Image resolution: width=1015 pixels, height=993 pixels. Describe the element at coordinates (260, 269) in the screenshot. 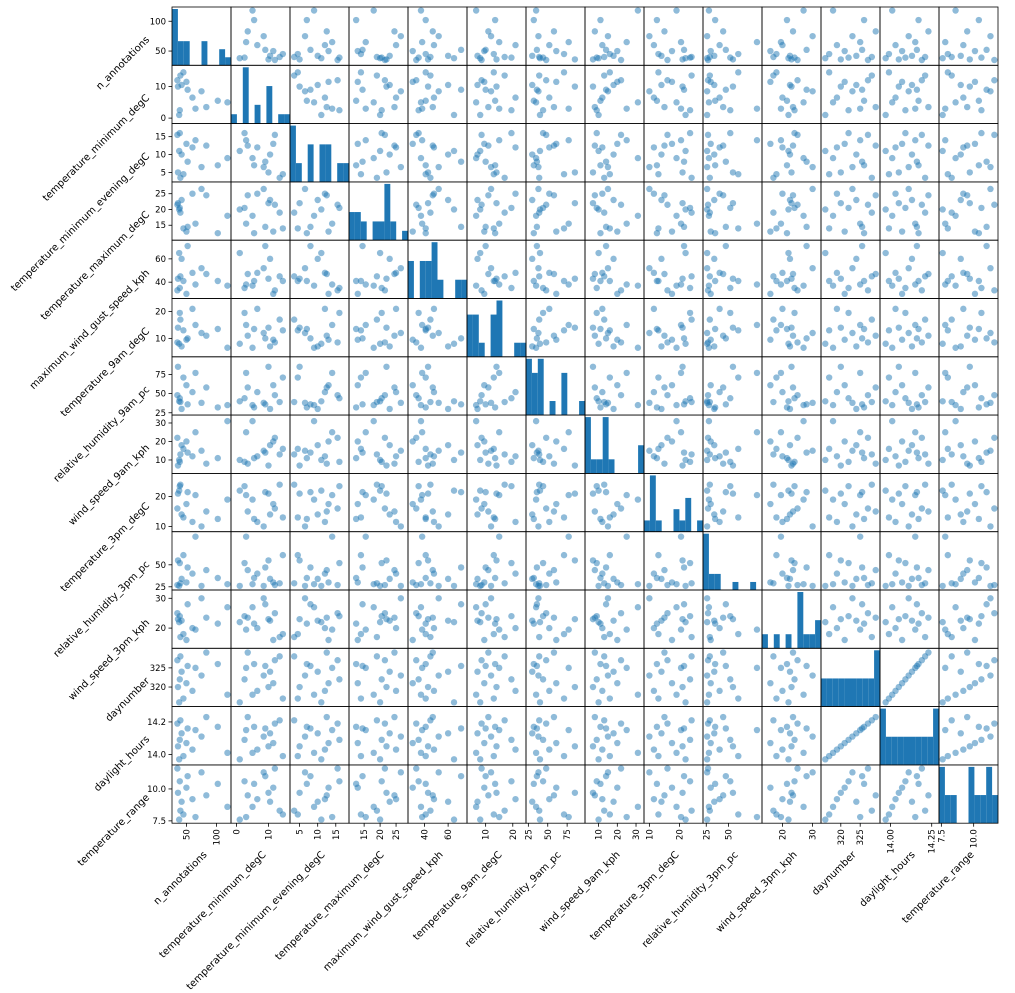

I see `panel-frame` at that location.